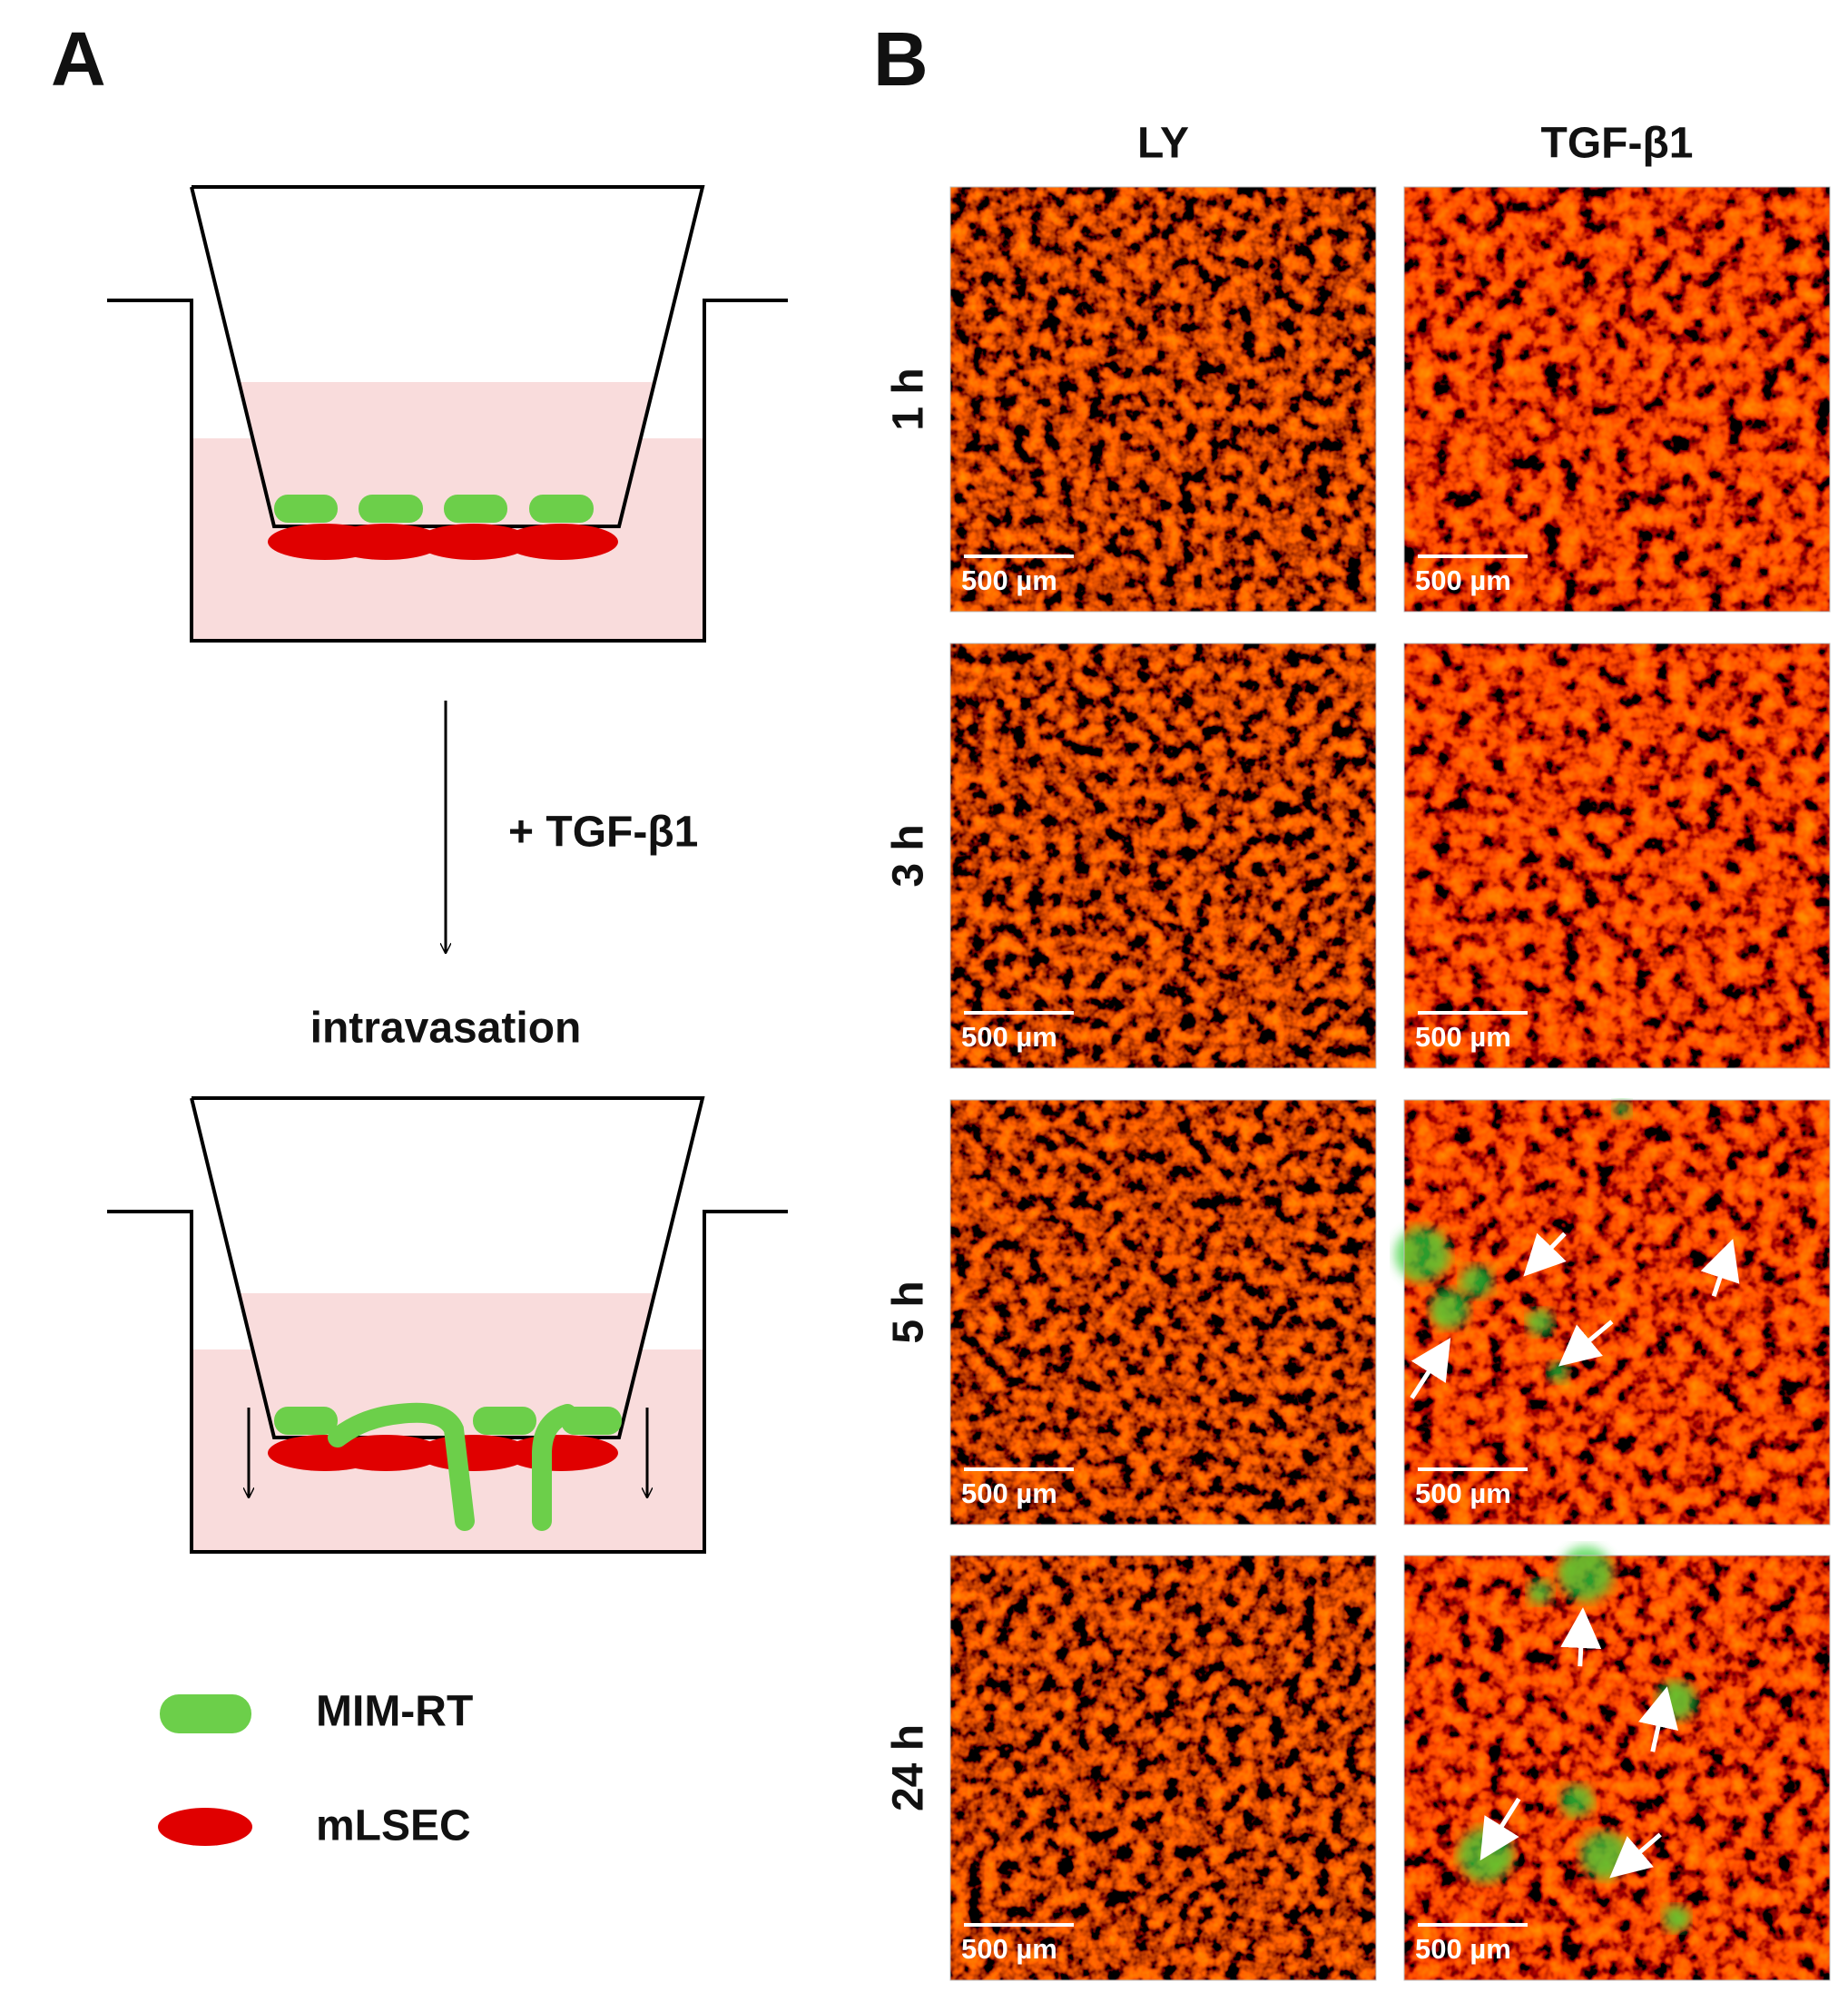 This screenshot has height=2002, width=1848. Describe the element at coordinates (315, 1769) in the screenshot. I see `legend: MIM-RT mLSEC` at that location.